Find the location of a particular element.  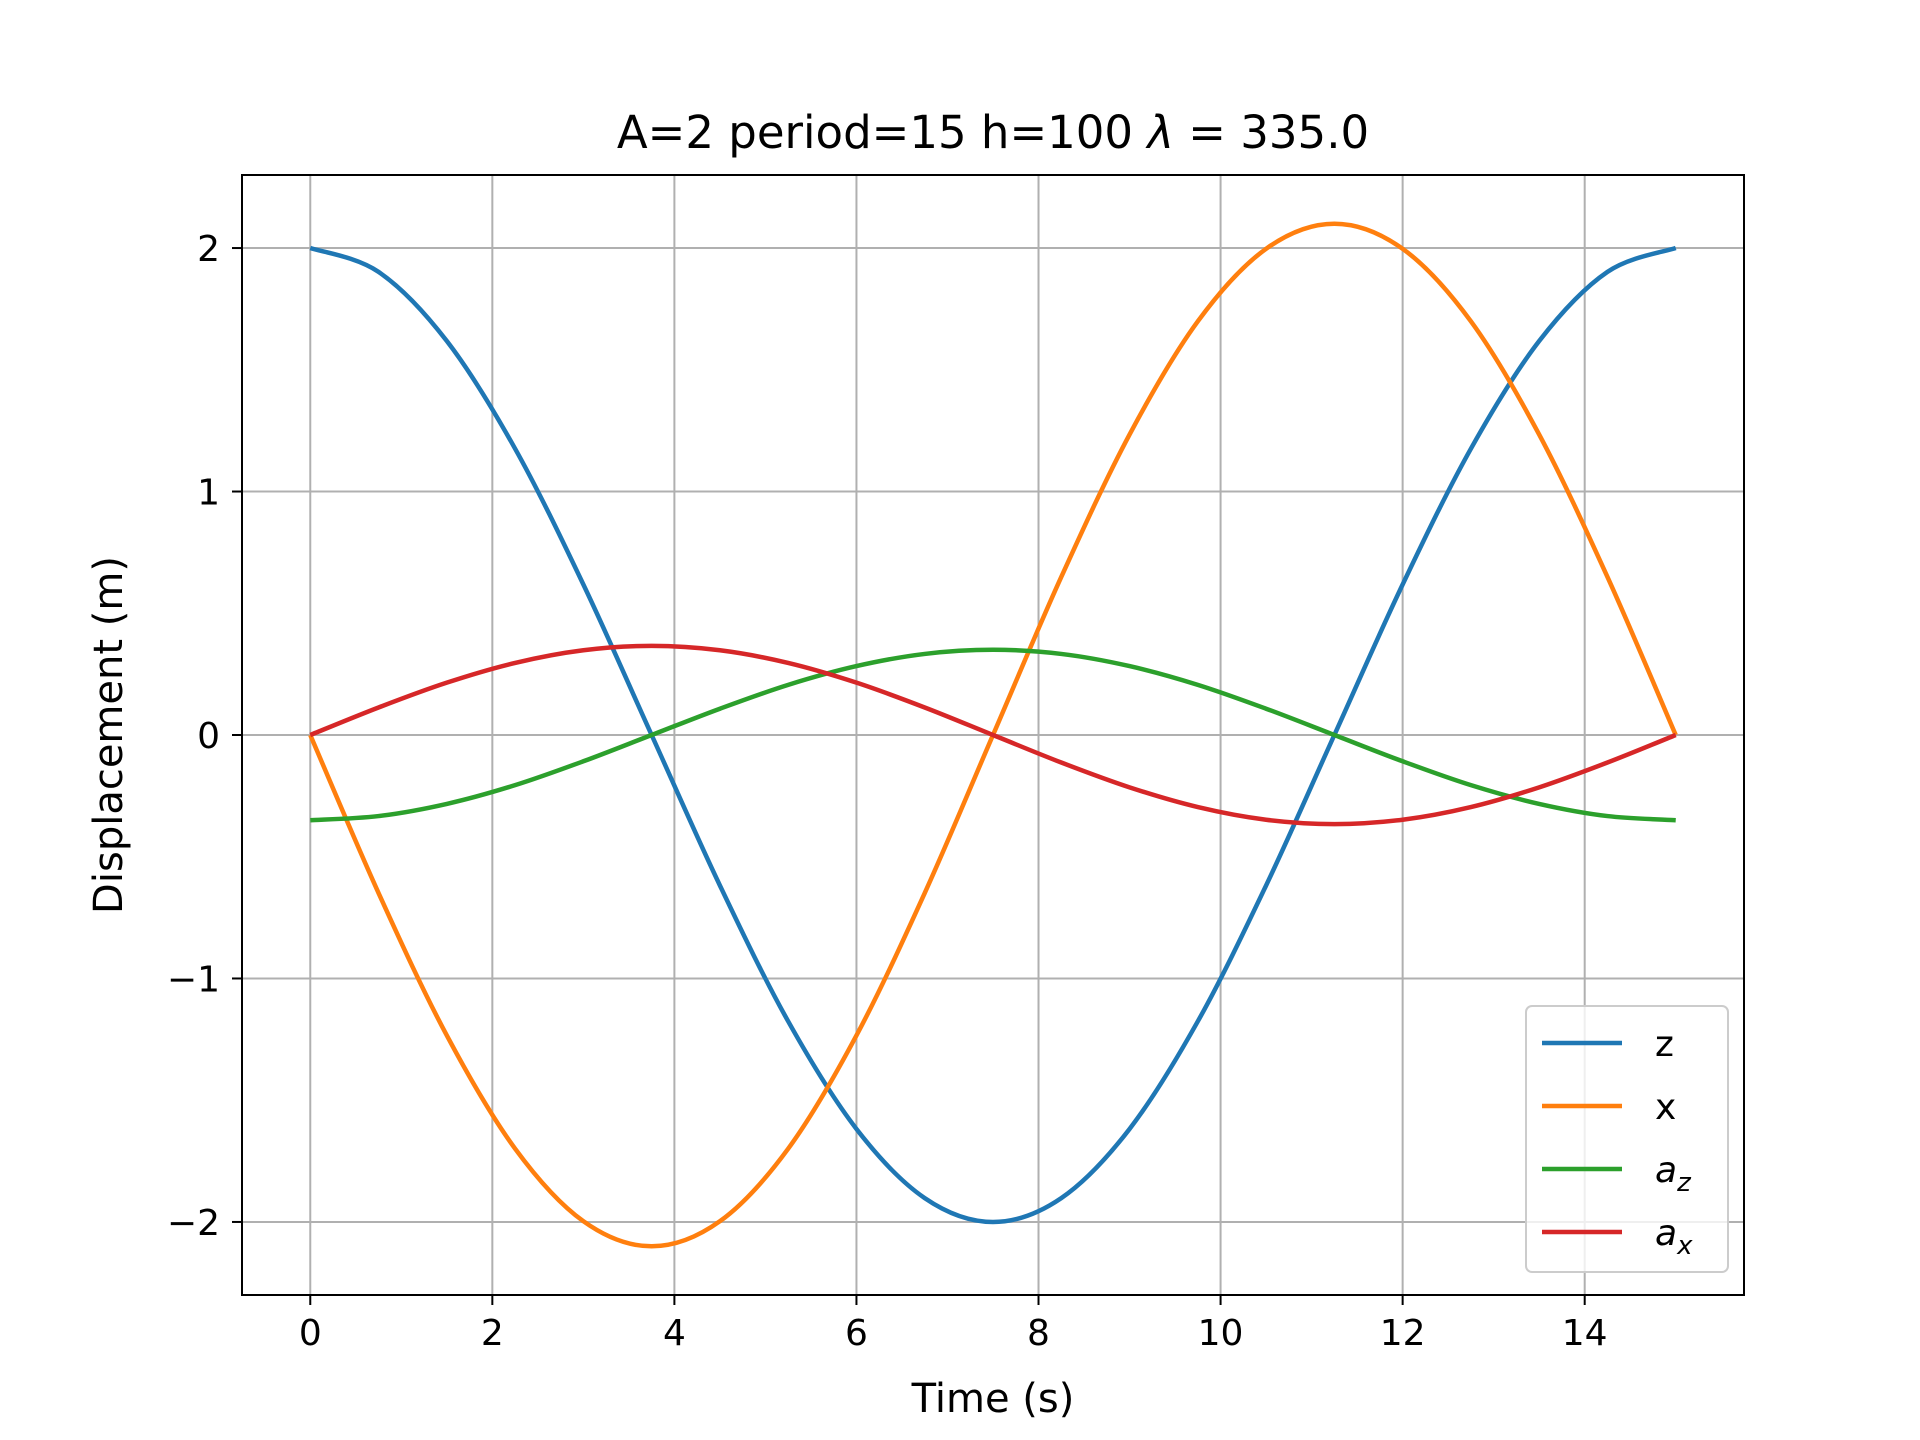

y-tick-label: 0 is located at coordinates (208, 736).